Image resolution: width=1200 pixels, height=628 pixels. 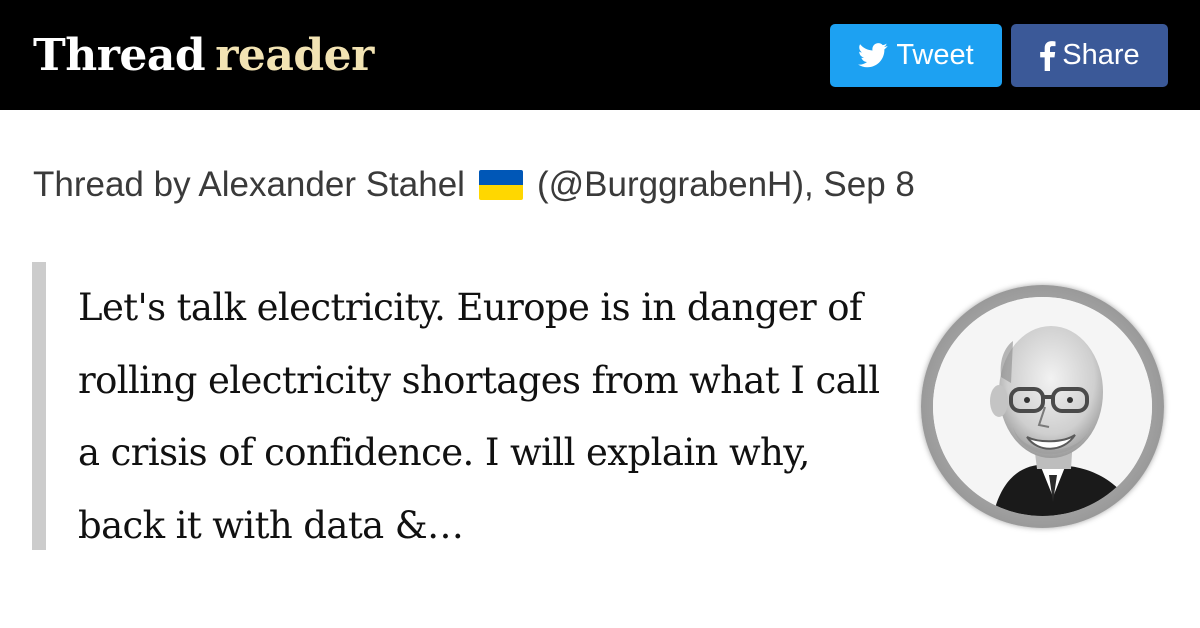 I want to click on share-label: Share, so click(x=1101, y=55).